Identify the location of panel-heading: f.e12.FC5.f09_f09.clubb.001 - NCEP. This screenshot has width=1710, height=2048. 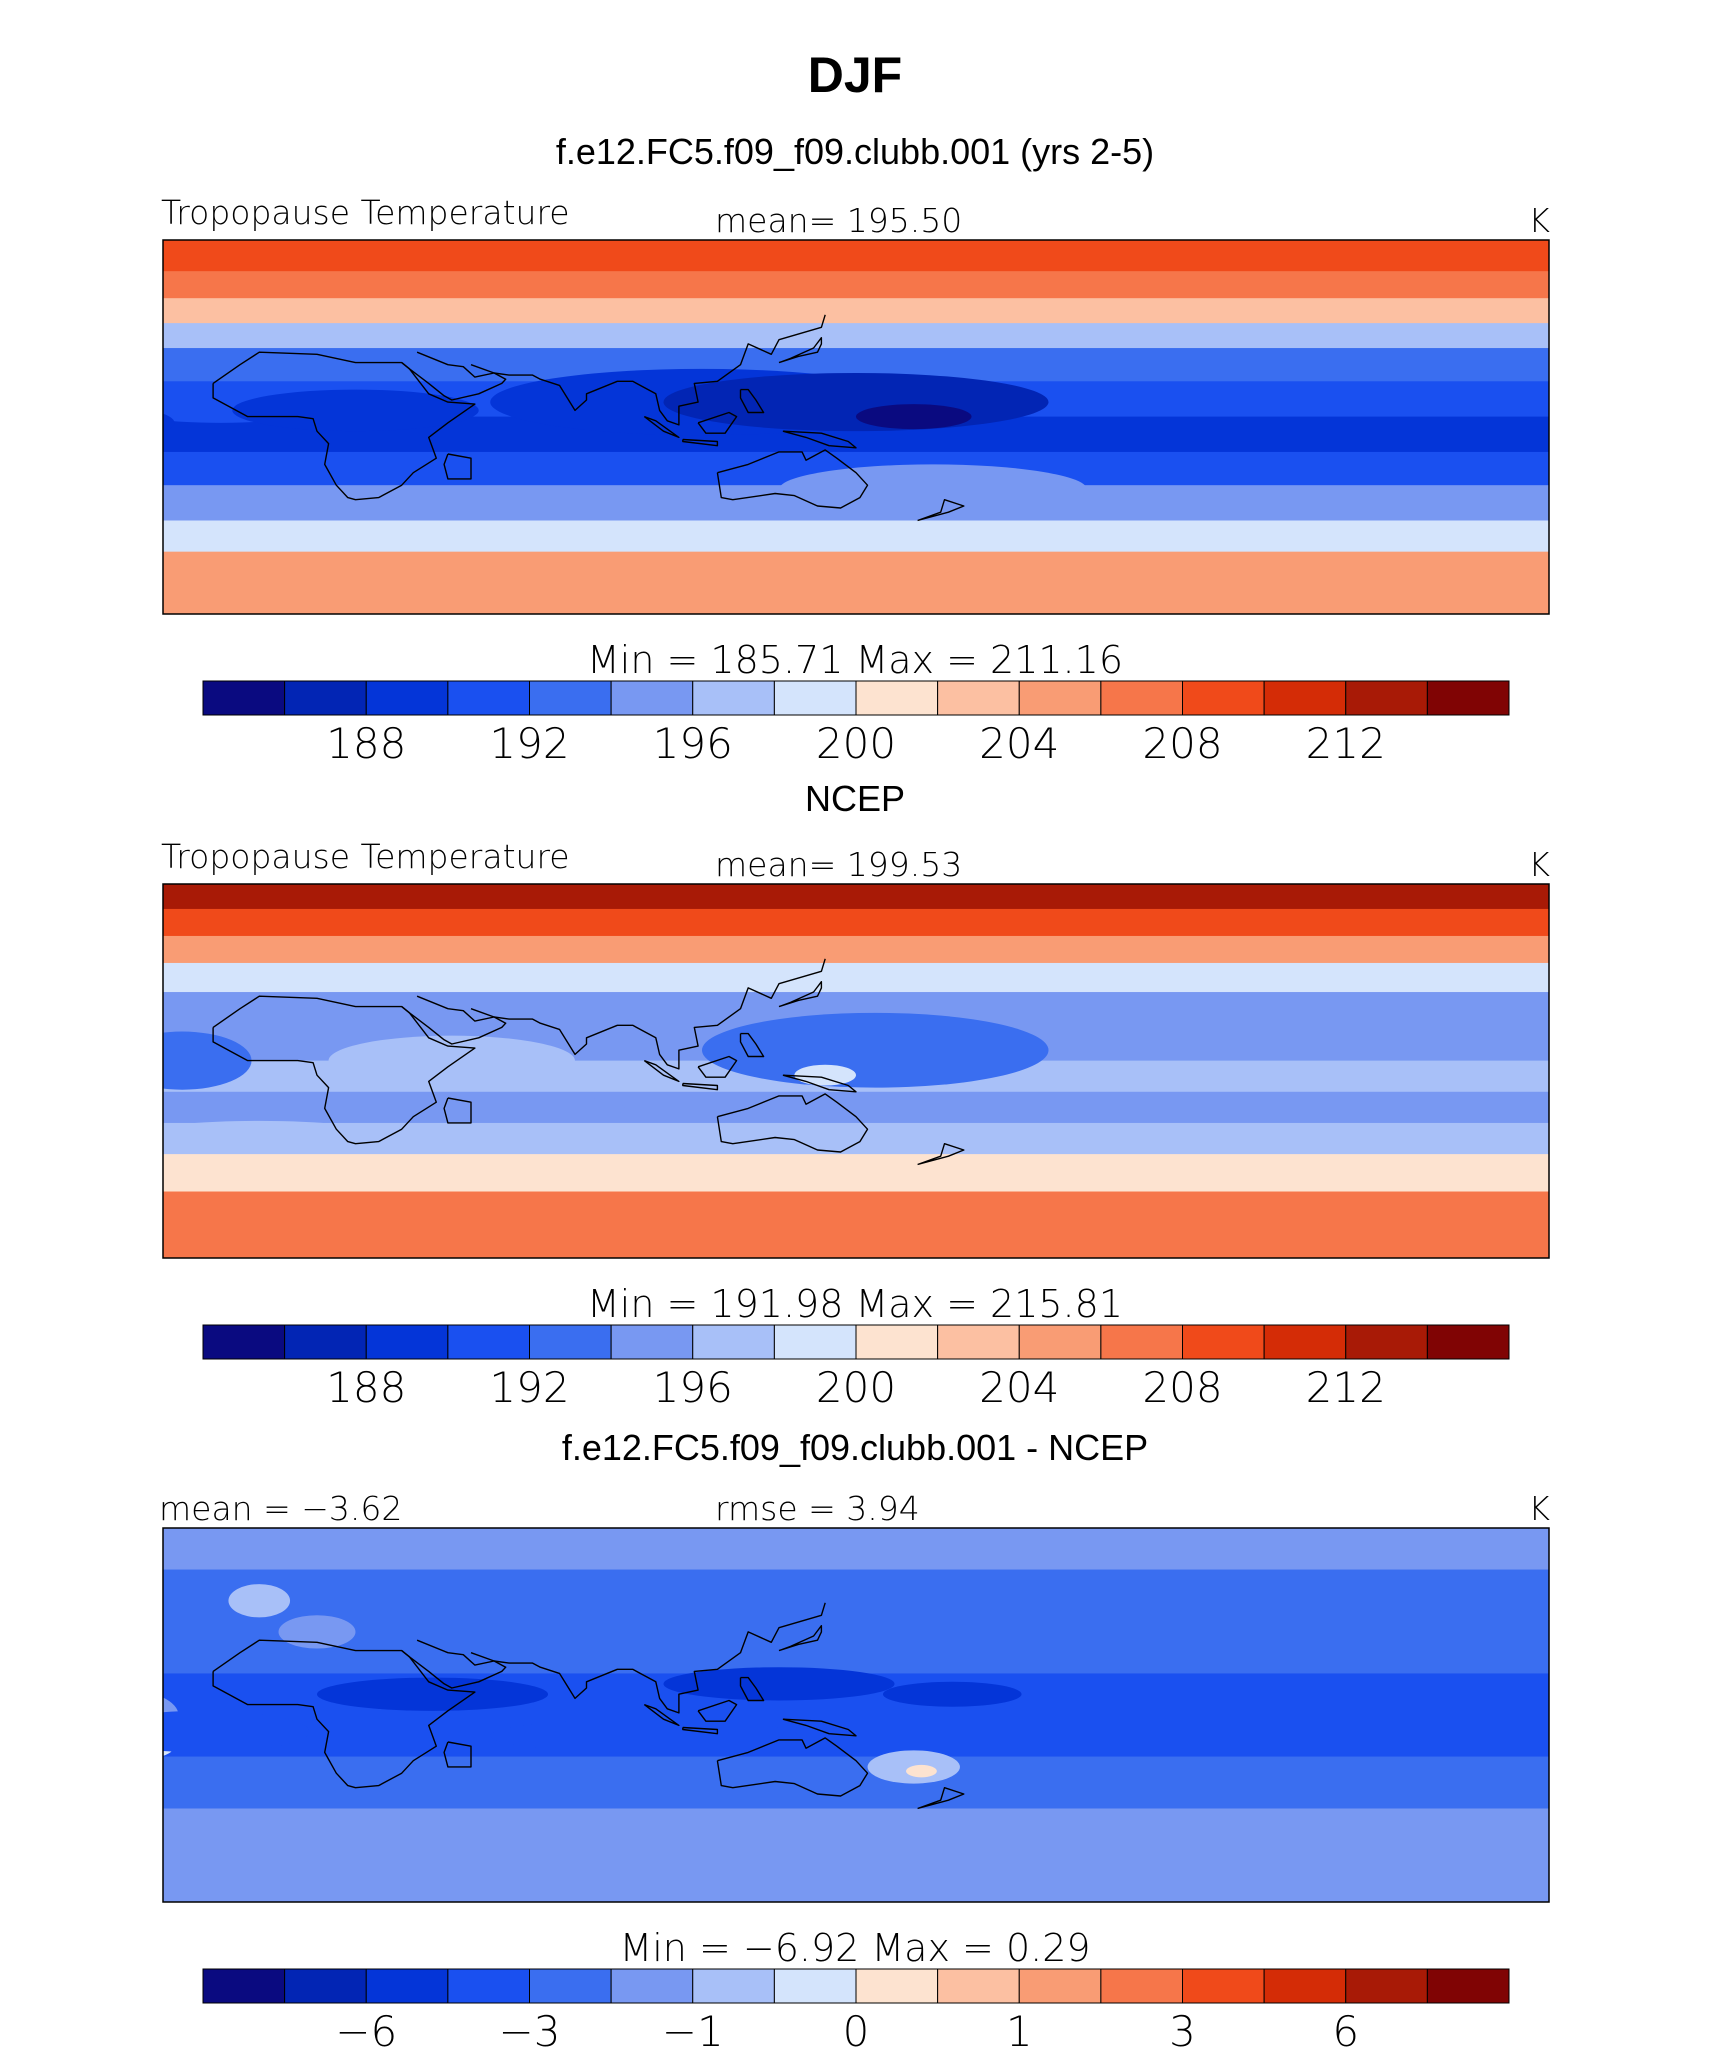
(855, 1447).